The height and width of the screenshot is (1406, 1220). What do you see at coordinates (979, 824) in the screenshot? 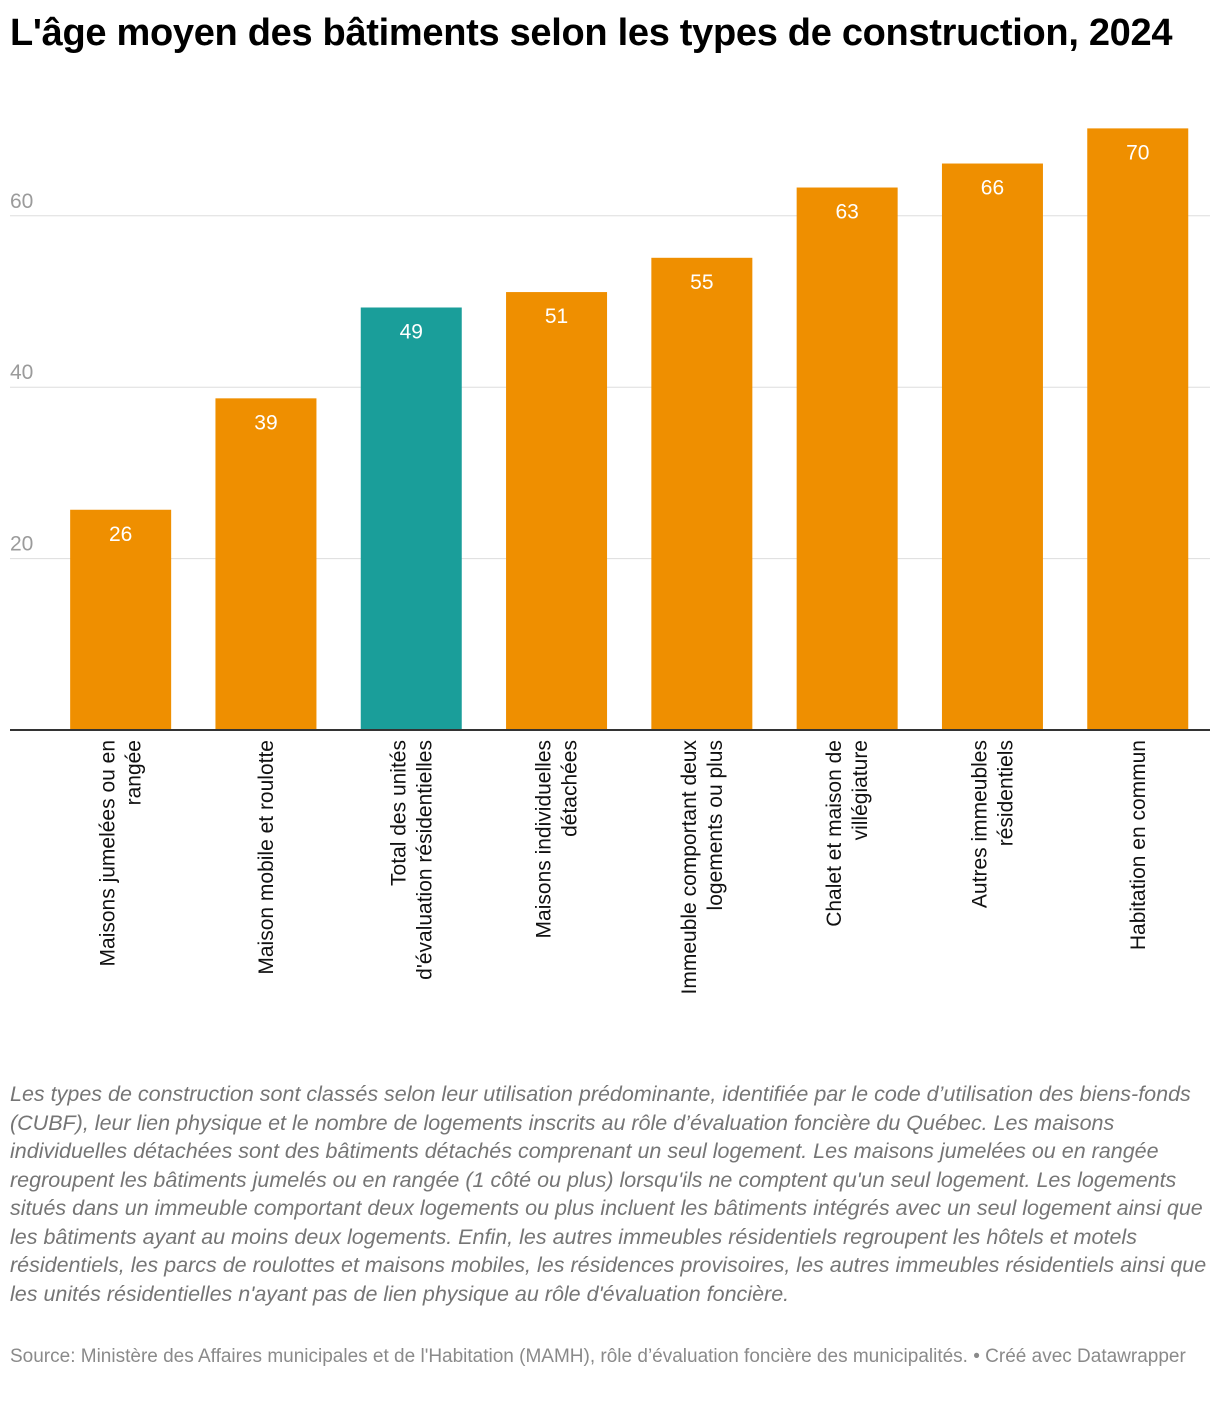
I see `x-tick-label: Autres immeubles` at bounding box center [979, 824].